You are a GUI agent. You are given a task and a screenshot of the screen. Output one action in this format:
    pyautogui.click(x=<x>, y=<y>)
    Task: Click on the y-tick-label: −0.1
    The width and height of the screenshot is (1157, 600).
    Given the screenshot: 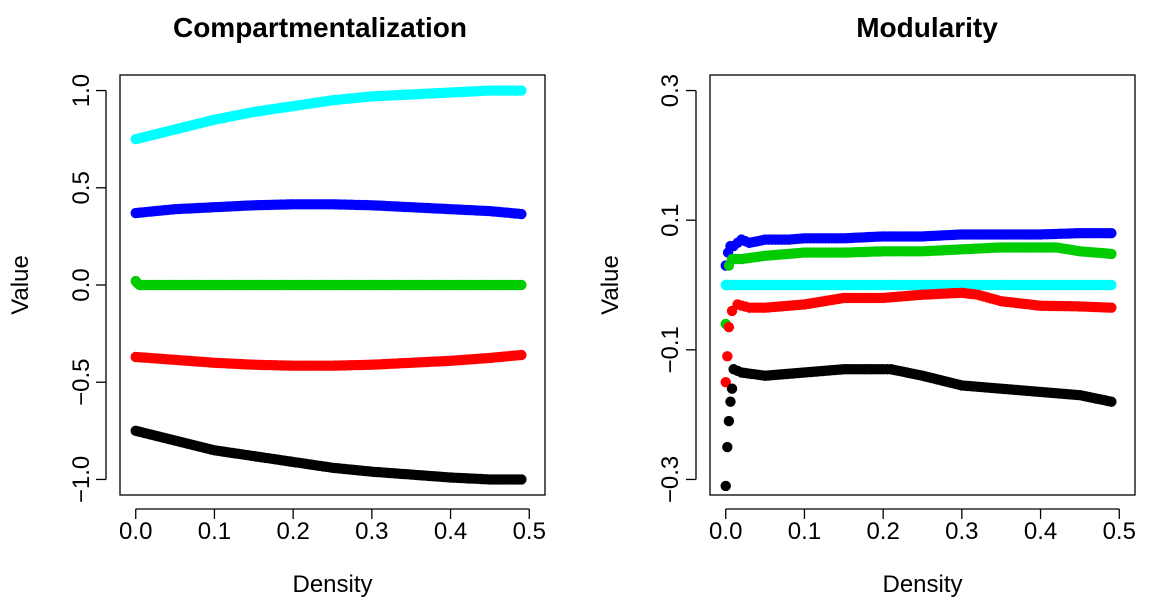 What is the action you would take?
    pyautogui.click(x=670, y=349)
    